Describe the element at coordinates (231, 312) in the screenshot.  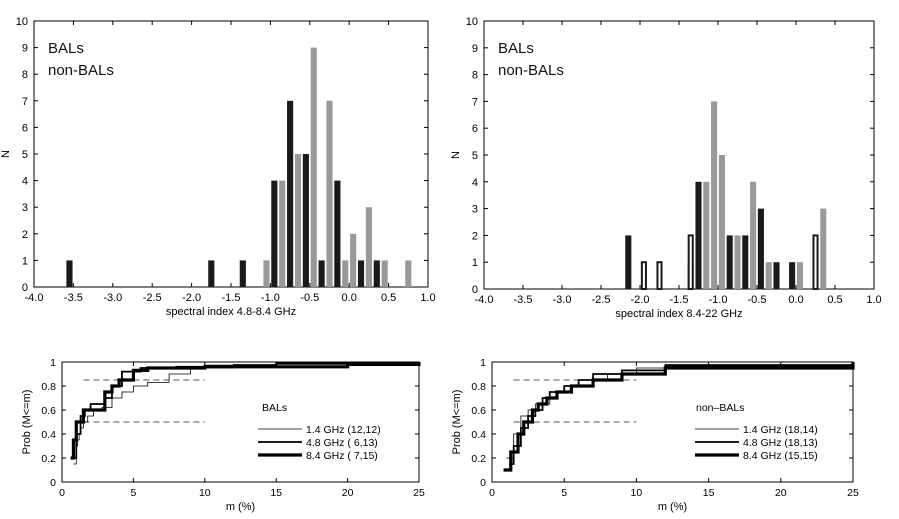
I see `x-axis-label: spectral index 4.8-8.4 GHz` at that location.